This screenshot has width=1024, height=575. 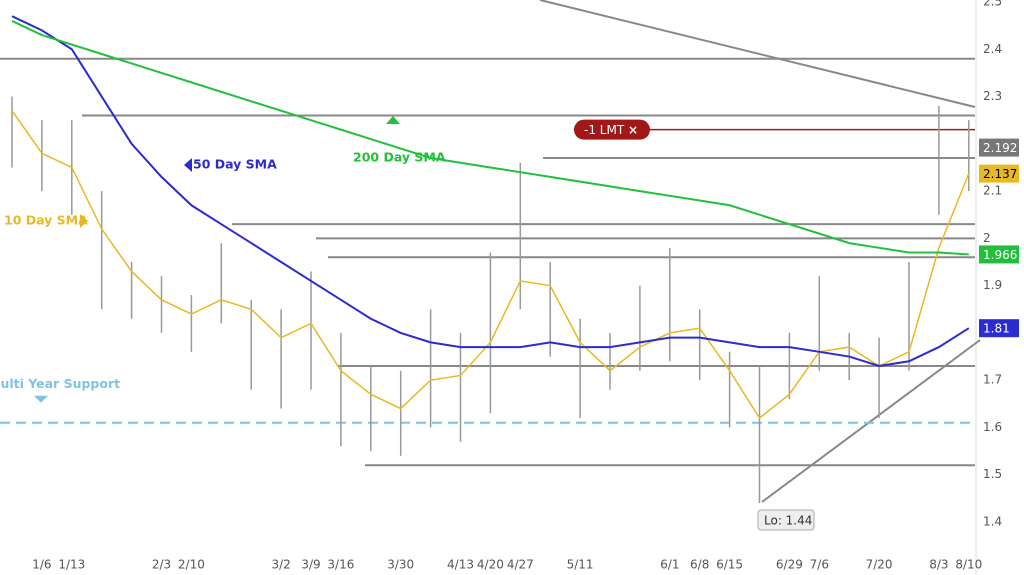 I want to click on x-tick-label: 3/9, so click(x=310, y=565).